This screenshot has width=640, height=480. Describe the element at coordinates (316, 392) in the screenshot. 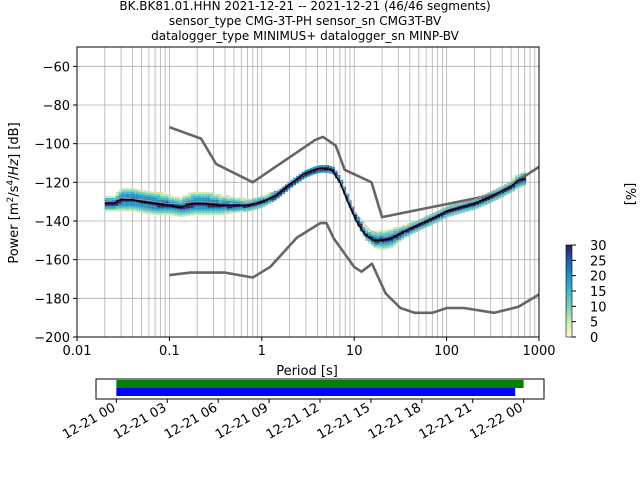

I see `timeline-bar` at that location.